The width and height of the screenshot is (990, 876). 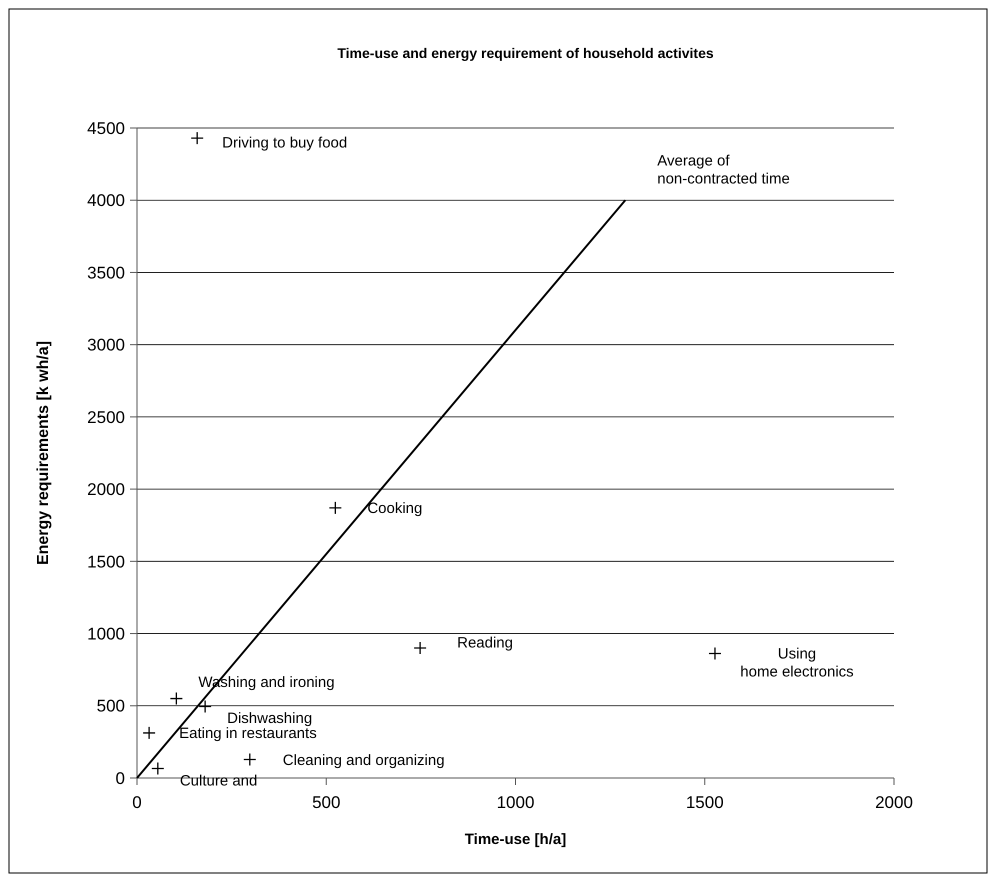 What do you see at coordinates (106, 562) in the screenshot?
I see `y-tick-label: 1500` at bounding box center [106, 562].